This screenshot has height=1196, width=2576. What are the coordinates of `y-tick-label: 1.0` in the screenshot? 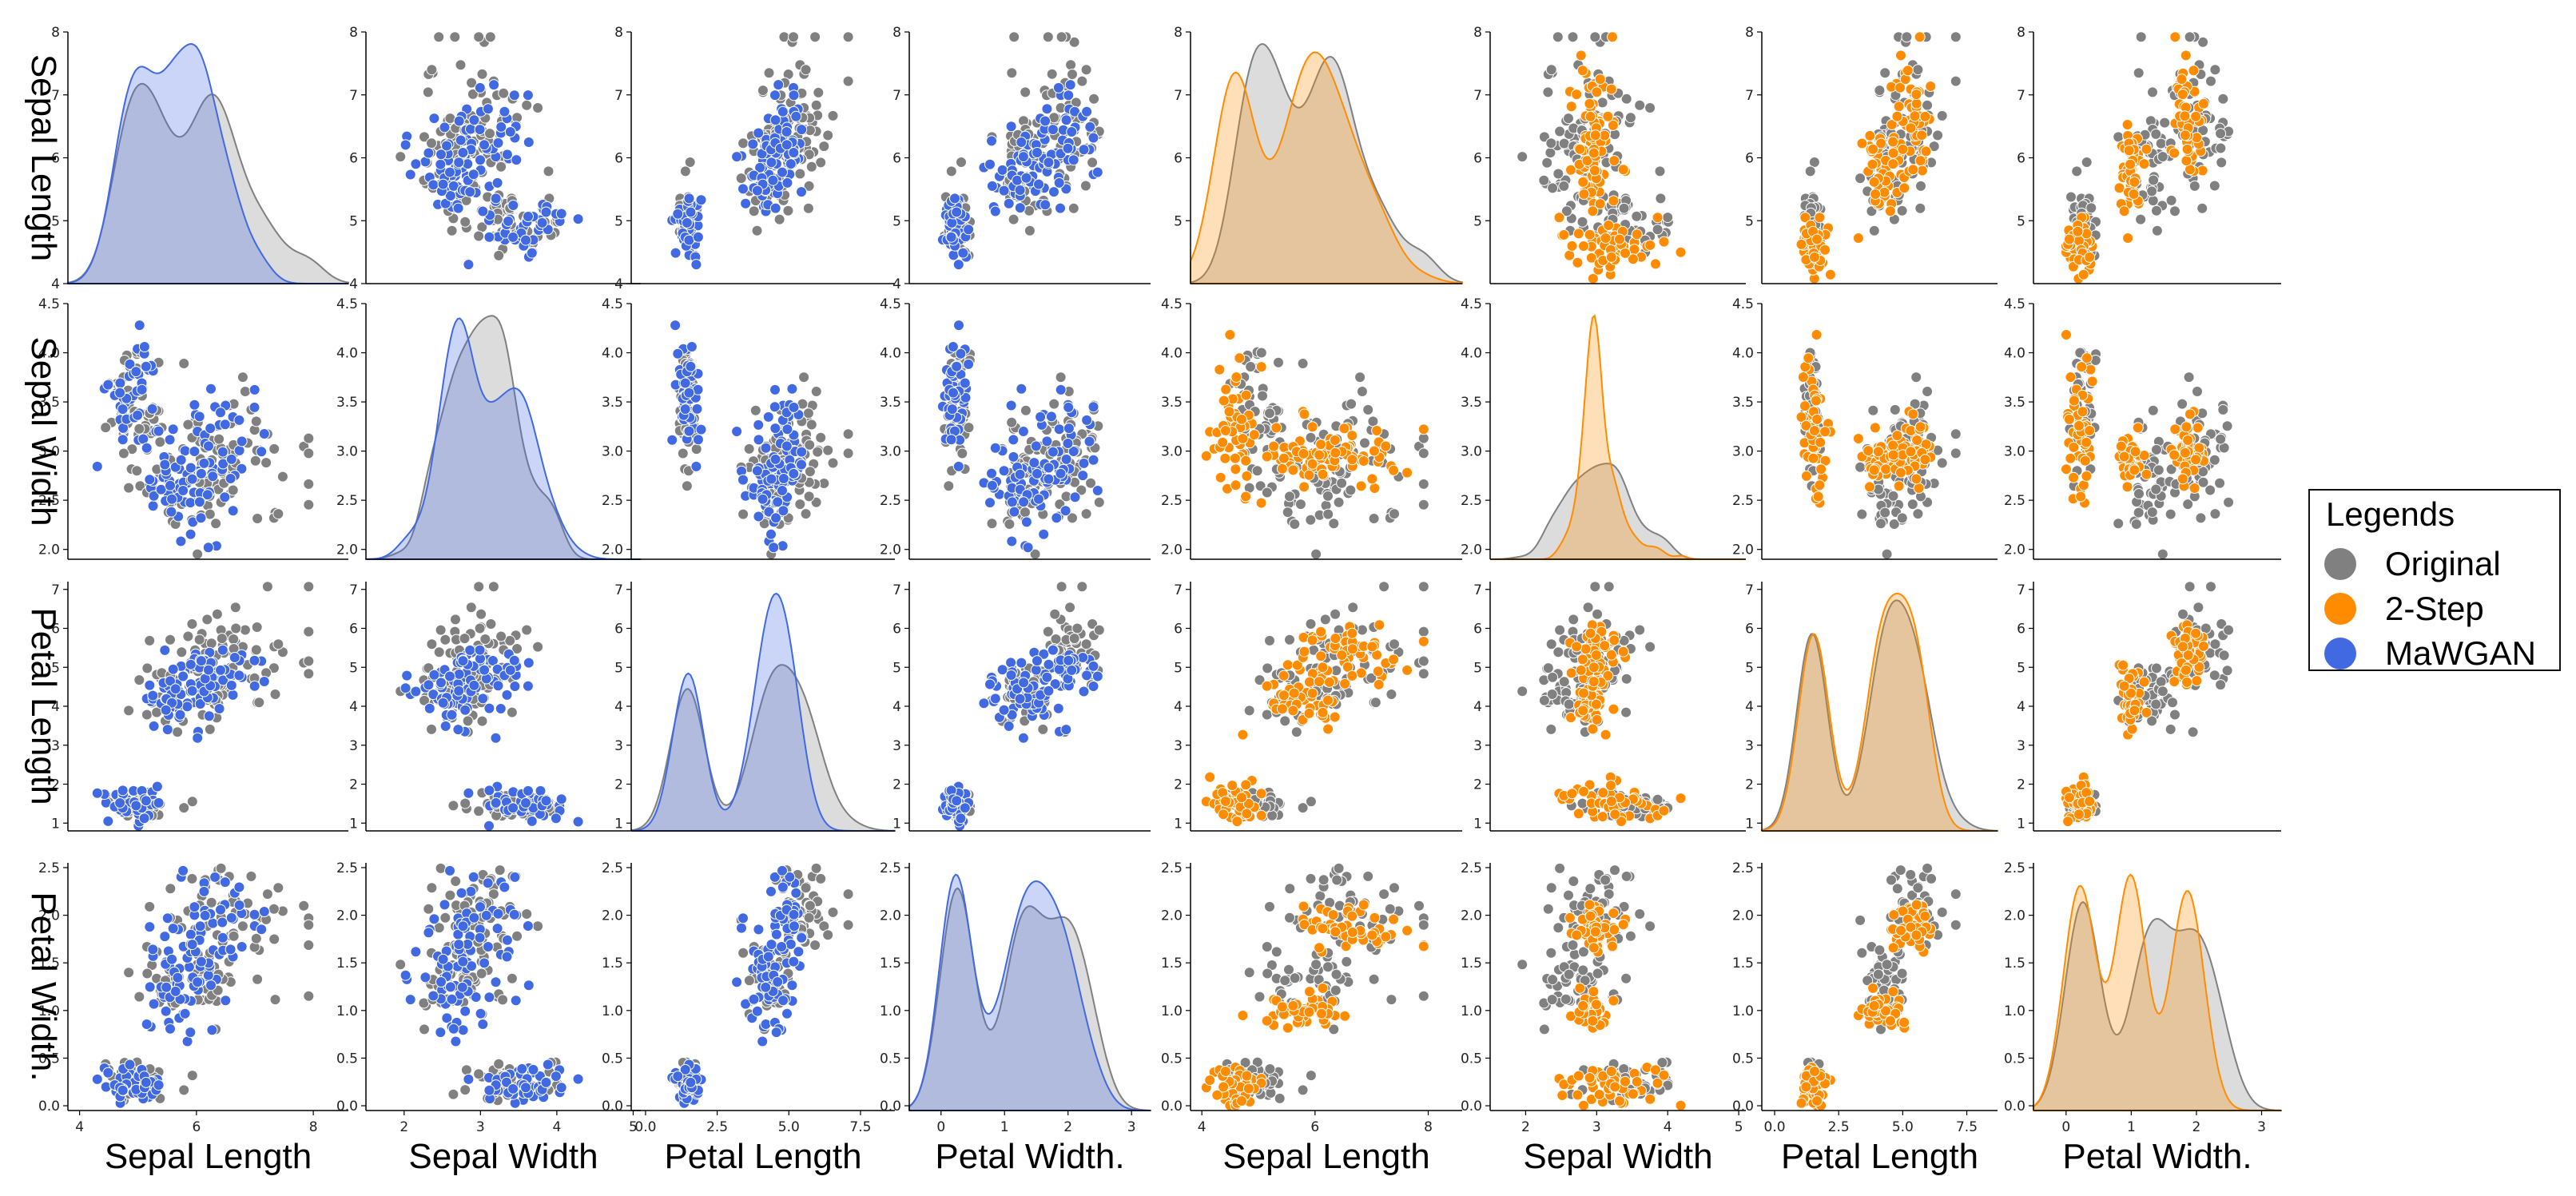 It's located at (890, 1011).